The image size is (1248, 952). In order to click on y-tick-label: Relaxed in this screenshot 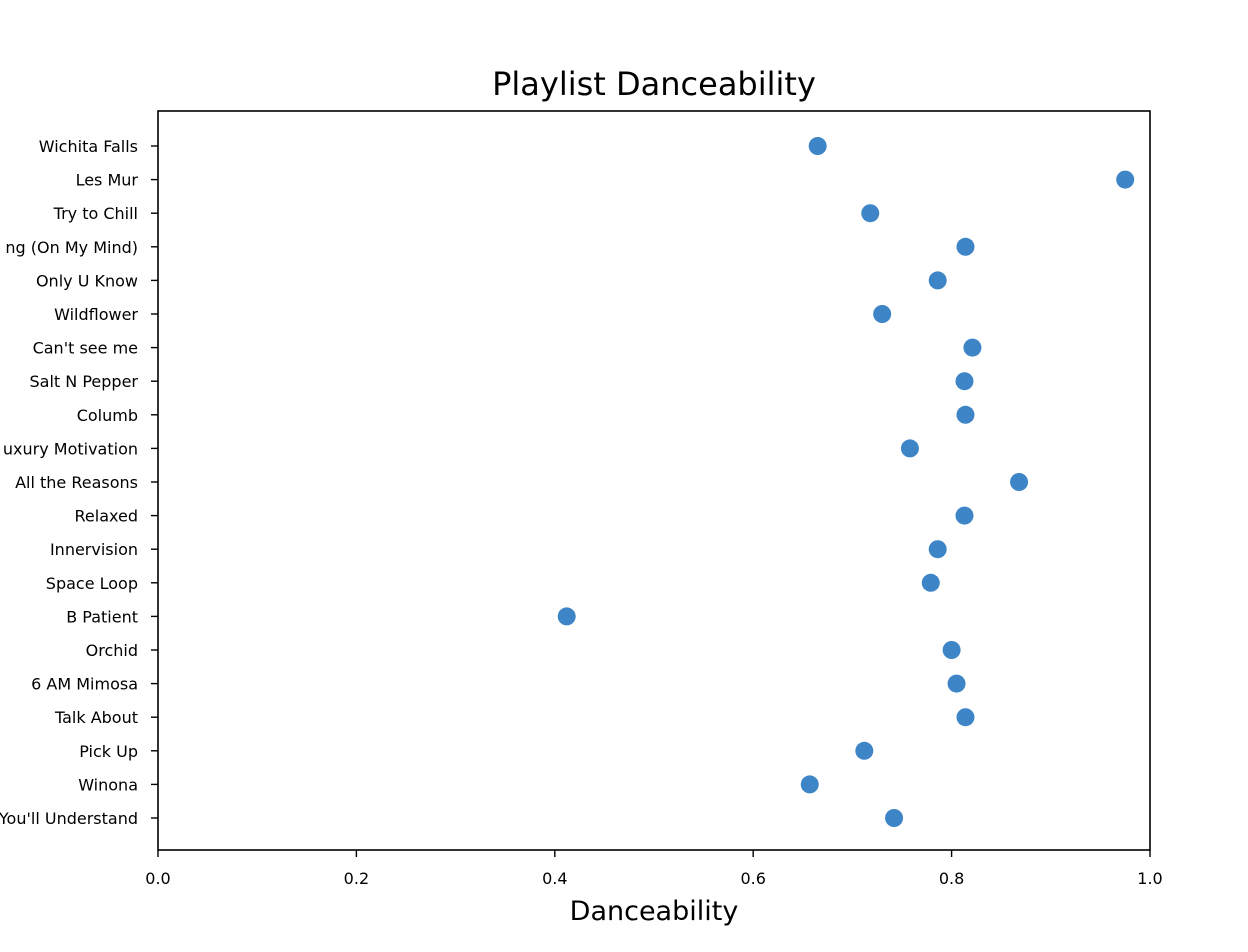, I will do `click(106, 516)`.